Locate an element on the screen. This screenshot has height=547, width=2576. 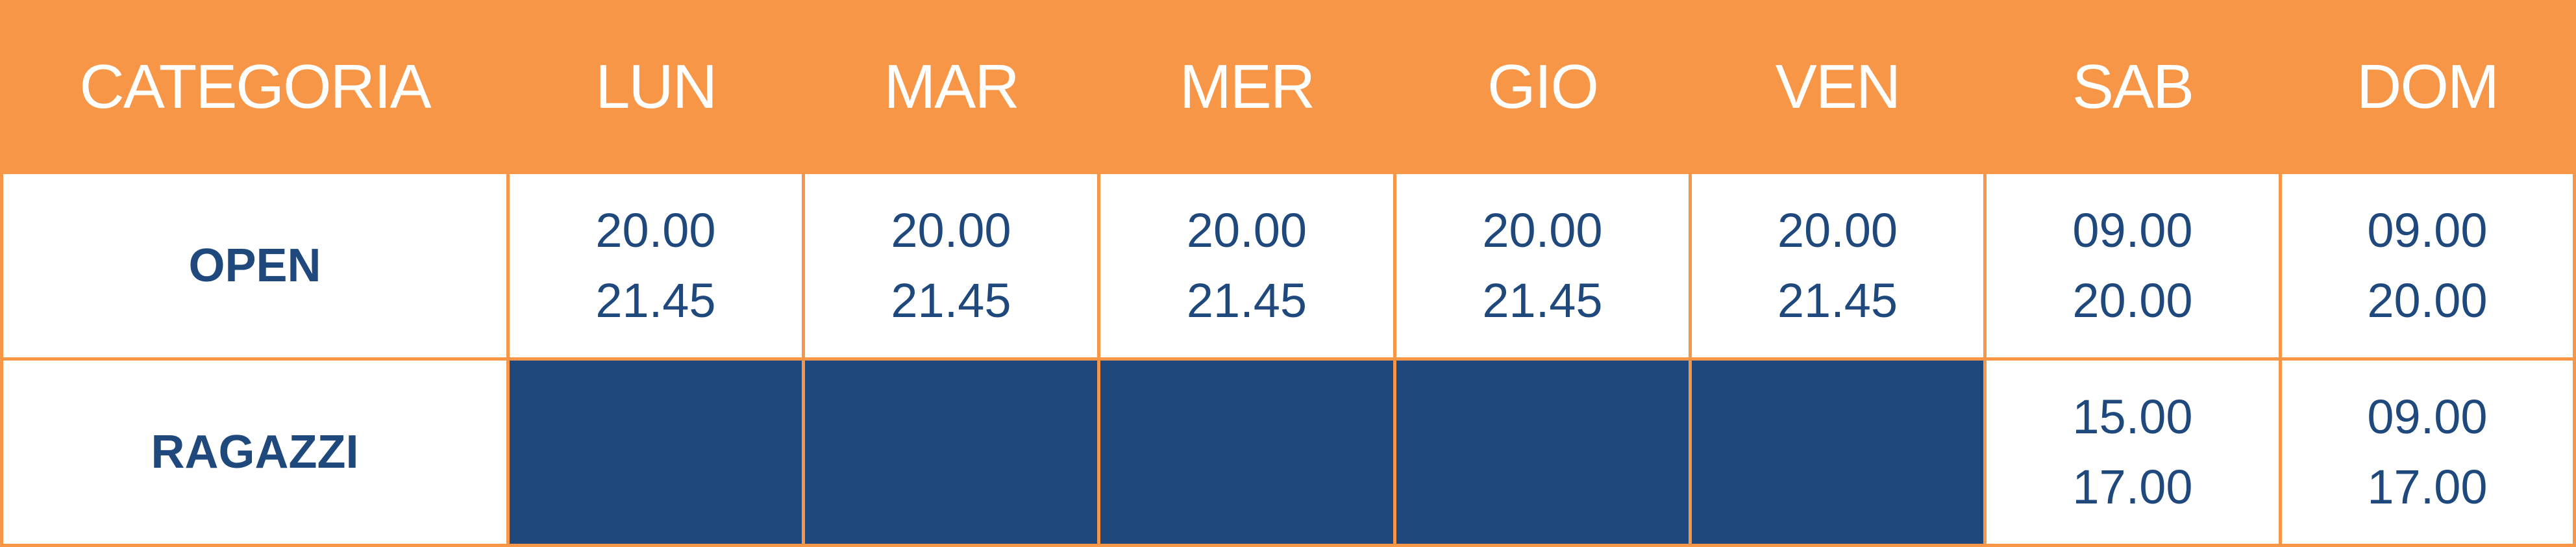
empty-cell-mar is located at coordinates (951, 452).